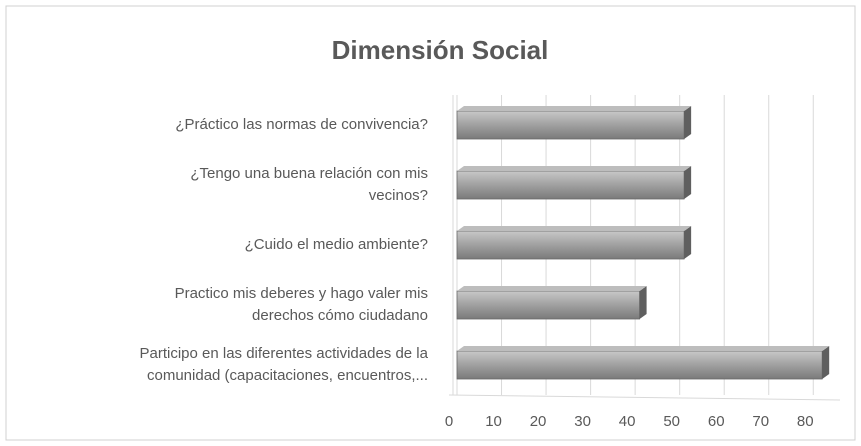 This screenshot has height=446, width=861. I want to click on x-tick-label: 60, so click(716, 421).